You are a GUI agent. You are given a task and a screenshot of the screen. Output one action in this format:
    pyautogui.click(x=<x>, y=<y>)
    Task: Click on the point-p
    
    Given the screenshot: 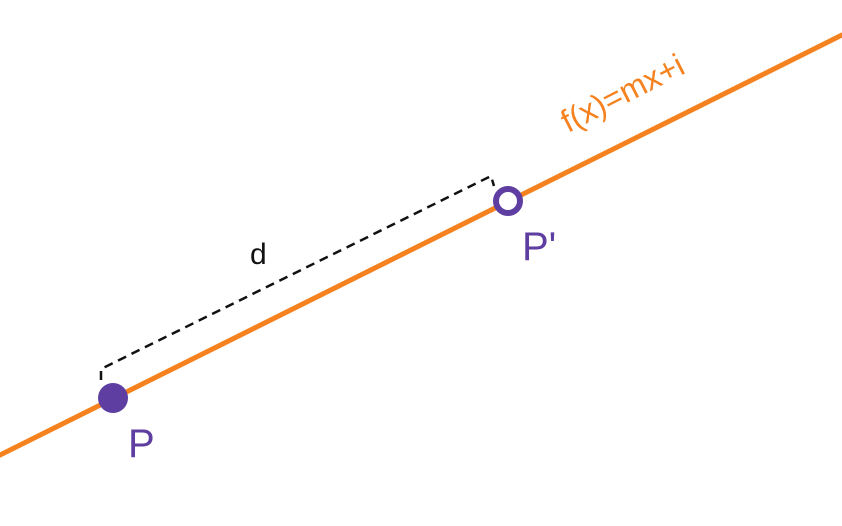 What is the action you would take?
    pyautogui.click(x=113, y=398)
    